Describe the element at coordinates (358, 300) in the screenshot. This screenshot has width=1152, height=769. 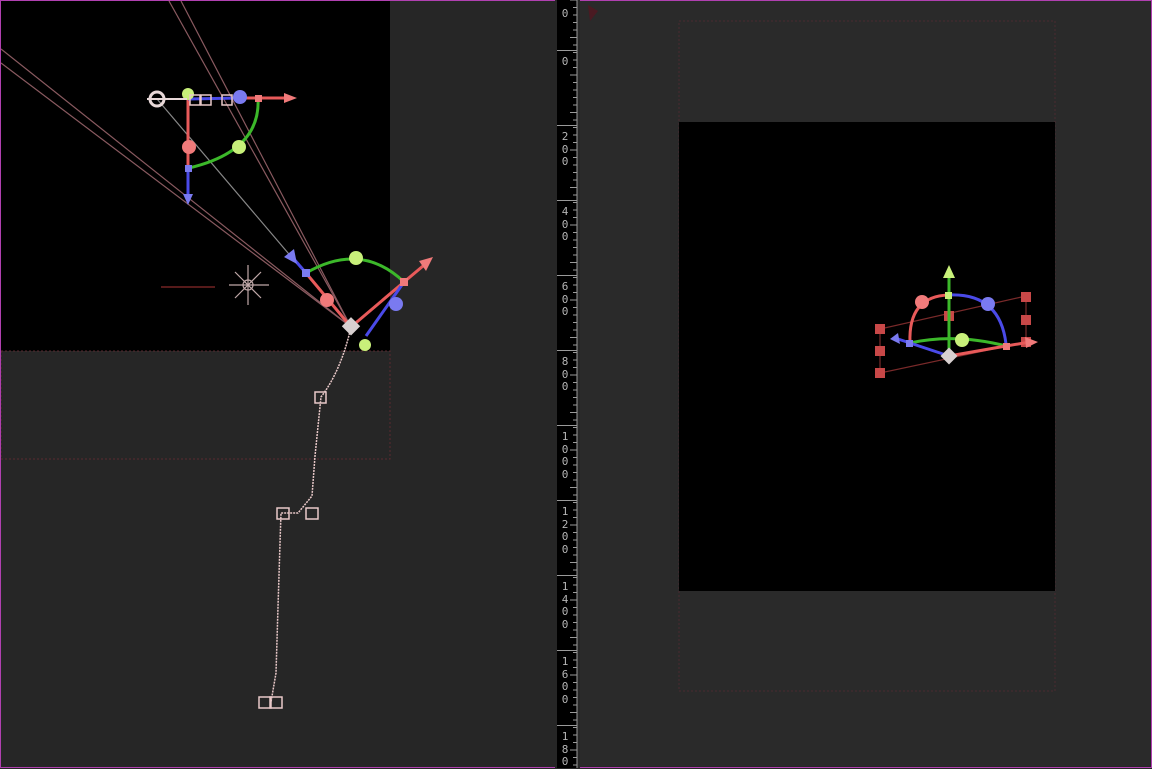
I see `camera-gizmo` at that location.